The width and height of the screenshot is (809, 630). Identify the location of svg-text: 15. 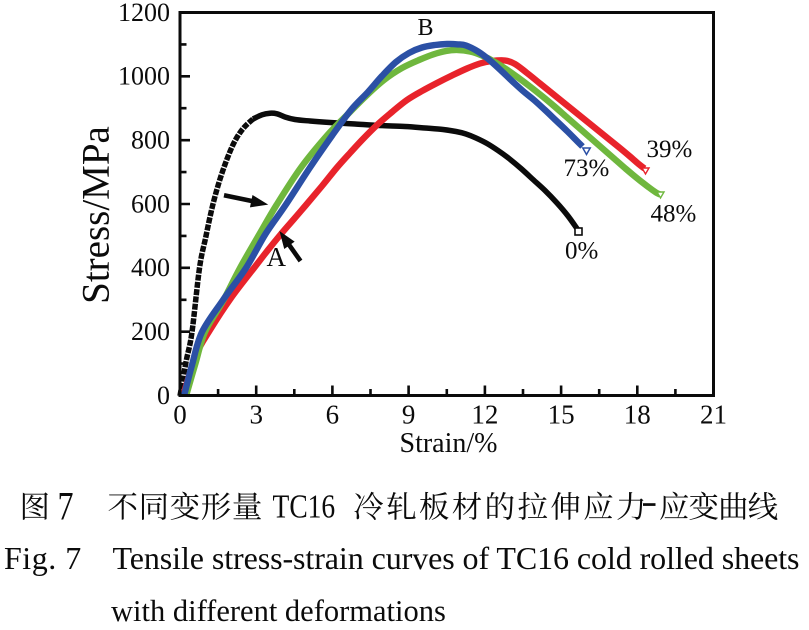
(561, 415).